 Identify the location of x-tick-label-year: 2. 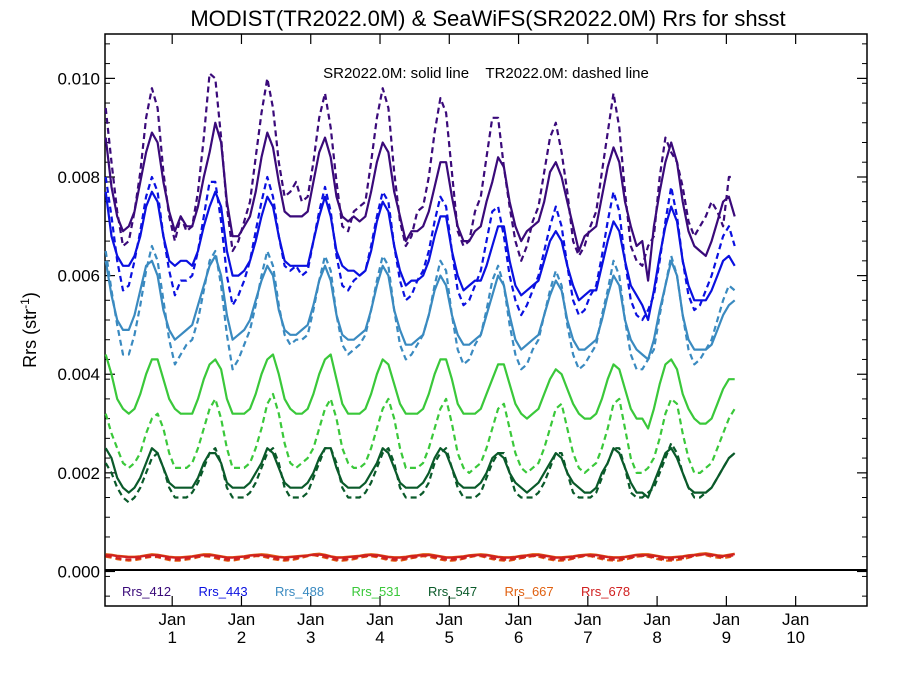
(241, 637).